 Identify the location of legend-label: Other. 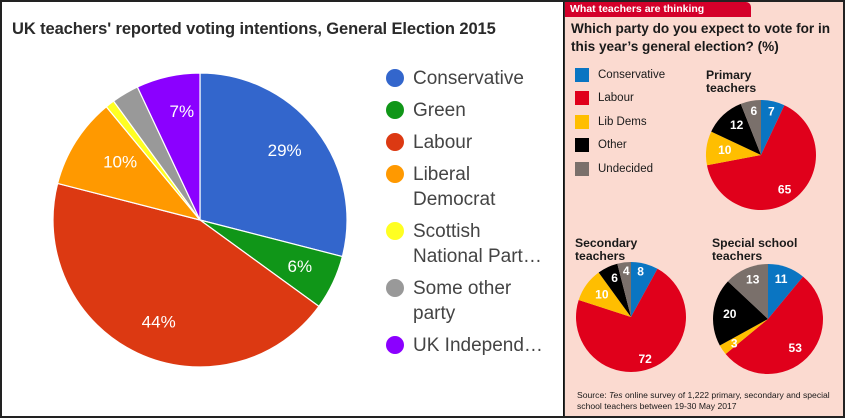
(612, 145).